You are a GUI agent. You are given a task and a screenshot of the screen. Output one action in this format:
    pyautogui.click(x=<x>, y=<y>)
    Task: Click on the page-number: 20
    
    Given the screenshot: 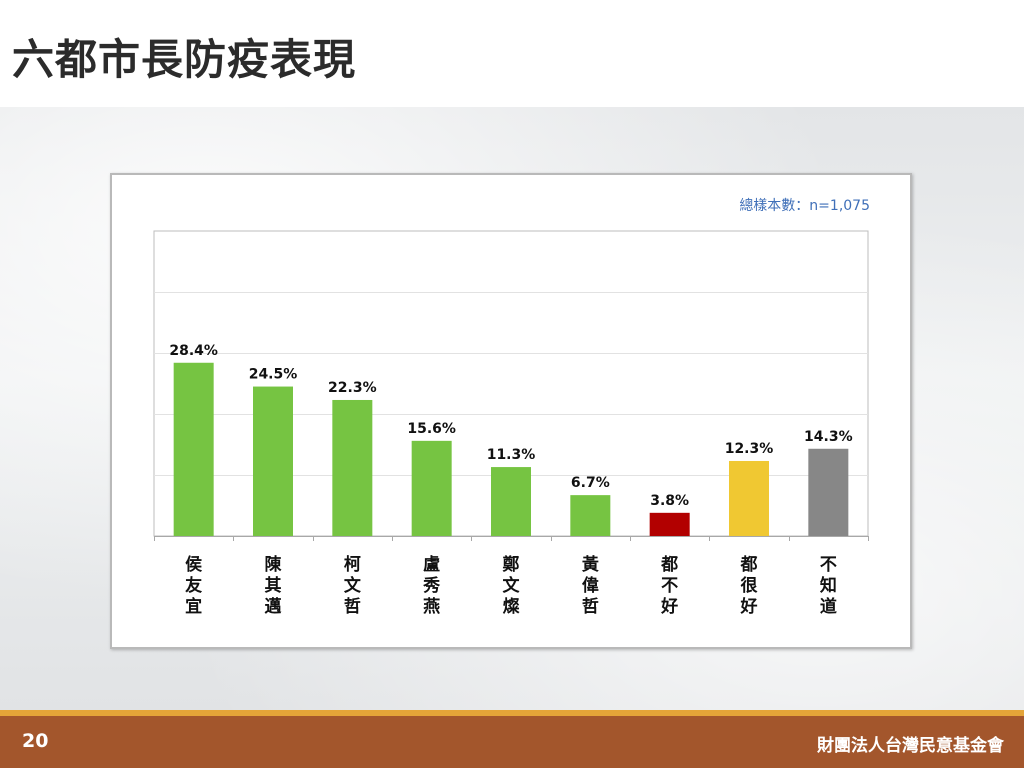 What is the action you would take?
    pyautogui.click(x=35, y=741)
    